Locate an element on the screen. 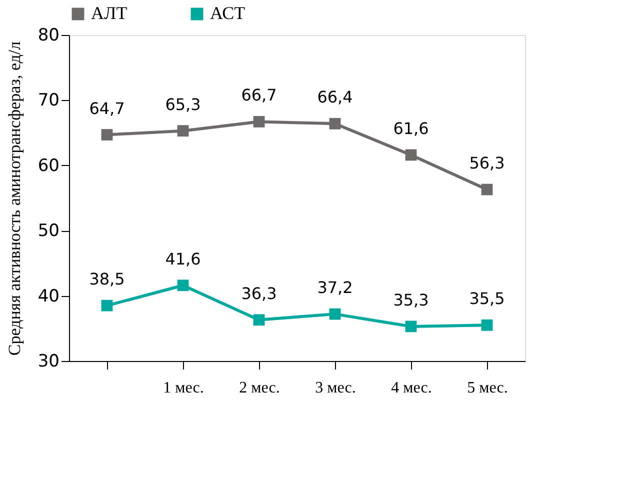 This screenshot has width=634, height=486. x-tick-label: 2 мес. is located at coordinates (259, 388).